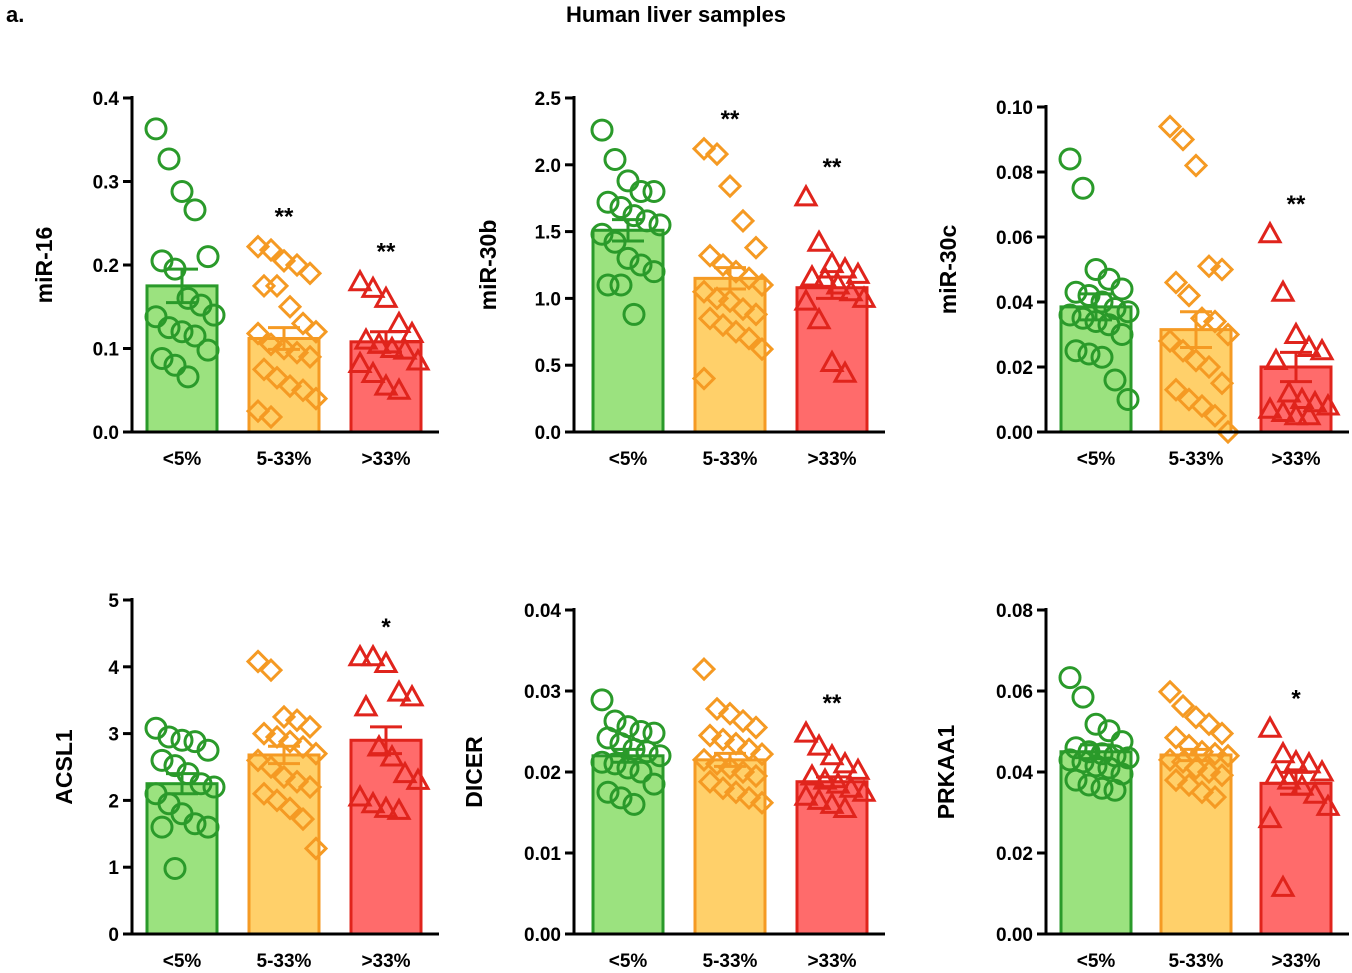 The image size is (1352, 973). I want to click on y-axis-title: miR-30b, so click(488, 265).